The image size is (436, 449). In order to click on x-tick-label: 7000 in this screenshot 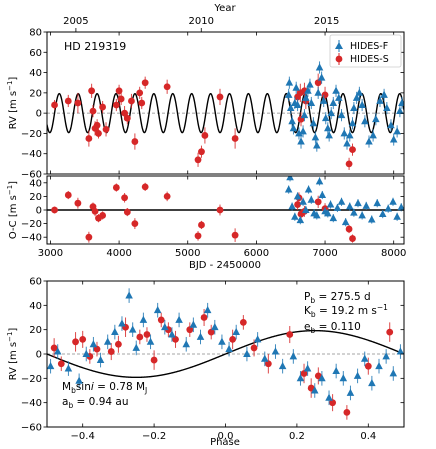, I will do `click(324, 253)`.